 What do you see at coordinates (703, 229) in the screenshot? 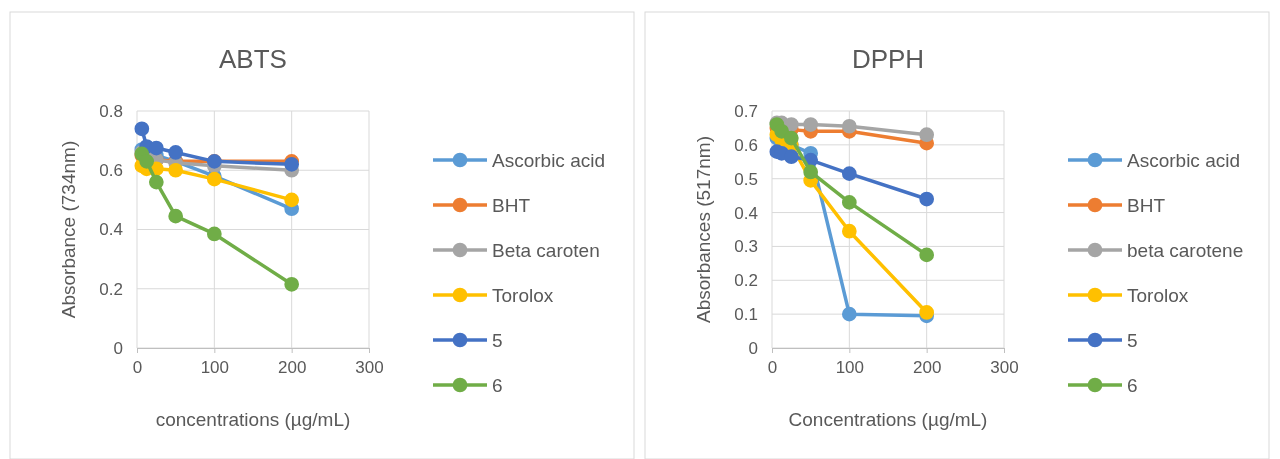
I see `y-axis-title: Absorbances (517nm)` at bounding box center [703, 229].